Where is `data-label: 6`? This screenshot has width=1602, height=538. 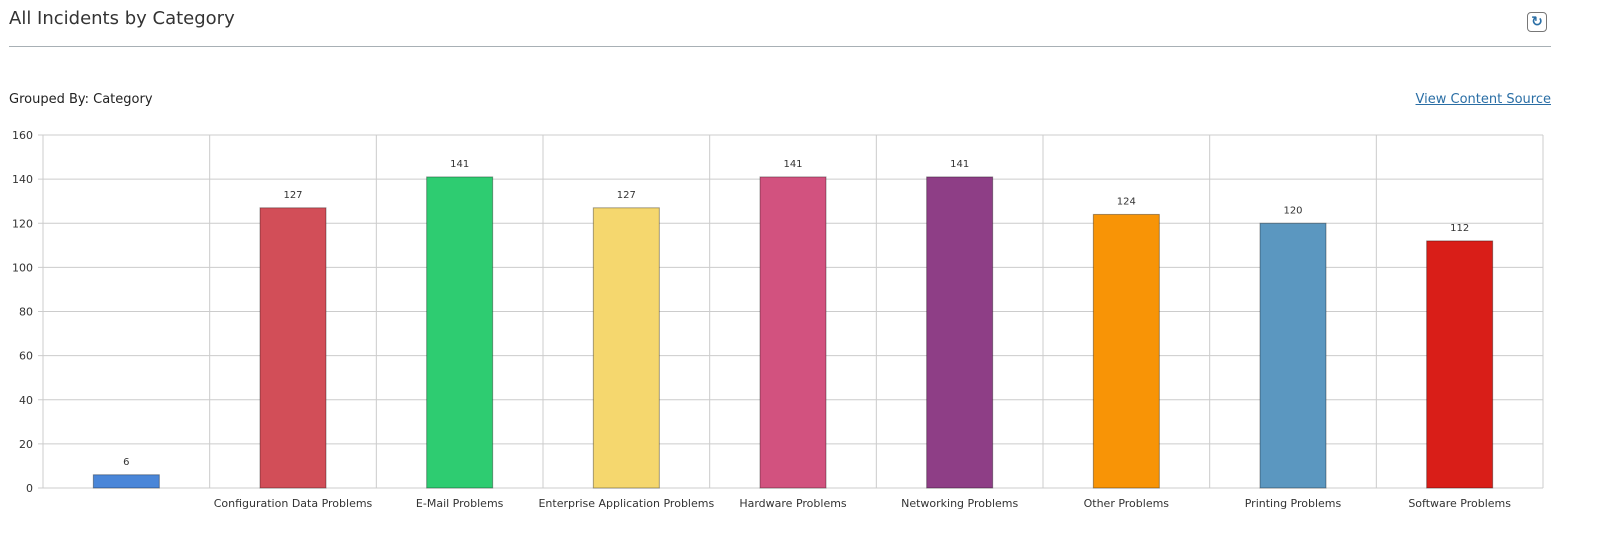 data-label: 6 is located at coordinates (126, 462).